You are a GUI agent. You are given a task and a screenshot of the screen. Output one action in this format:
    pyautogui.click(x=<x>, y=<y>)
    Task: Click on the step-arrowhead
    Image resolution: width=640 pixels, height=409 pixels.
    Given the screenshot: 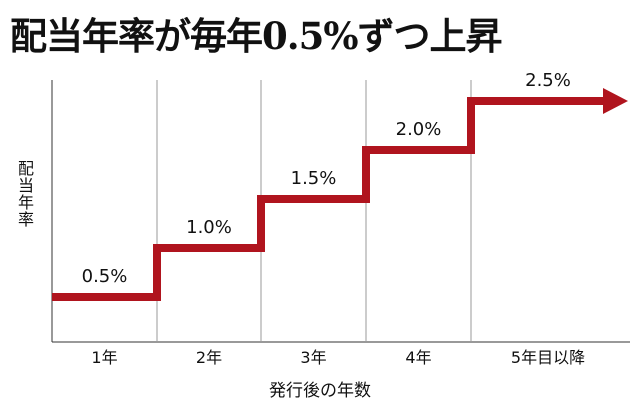 What is the action you would take?
    pyautogui.click(x=615, y=101)
    